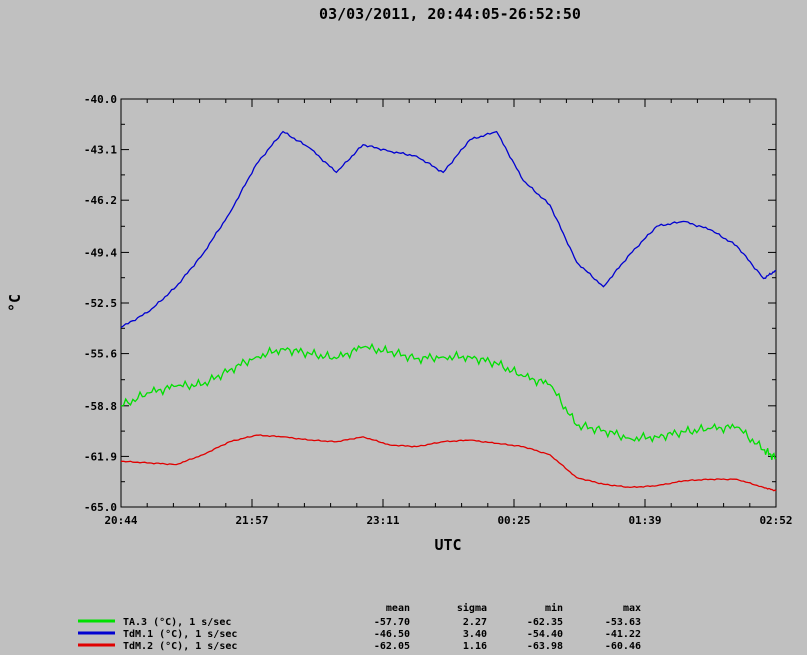 This screenshot has width=807, height=655. I want to click on x-tick-1-label: 21:57, so click(251, 520).